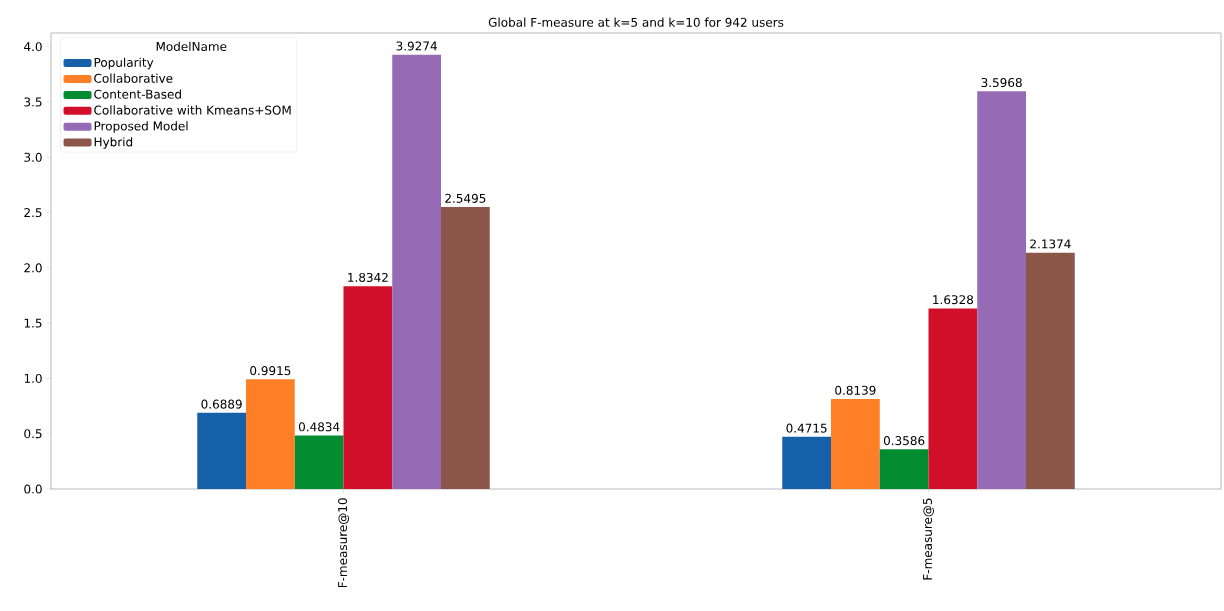 The image size is (1224, 611). I want to click on data-label: 2.1374, so click(1050, 244).